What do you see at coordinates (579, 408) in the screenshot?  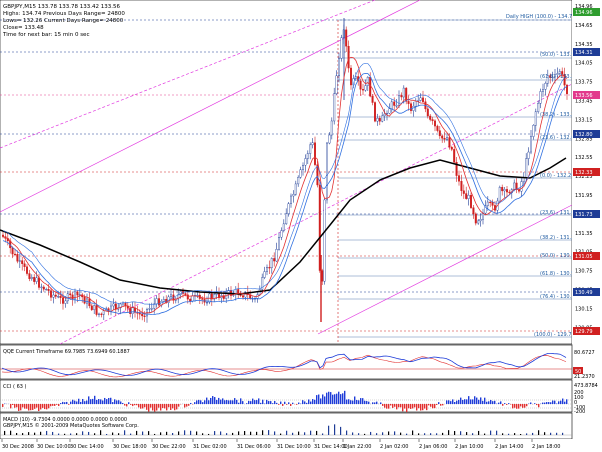 I see `cci-axis: -100` at bounding box center [579, 408].